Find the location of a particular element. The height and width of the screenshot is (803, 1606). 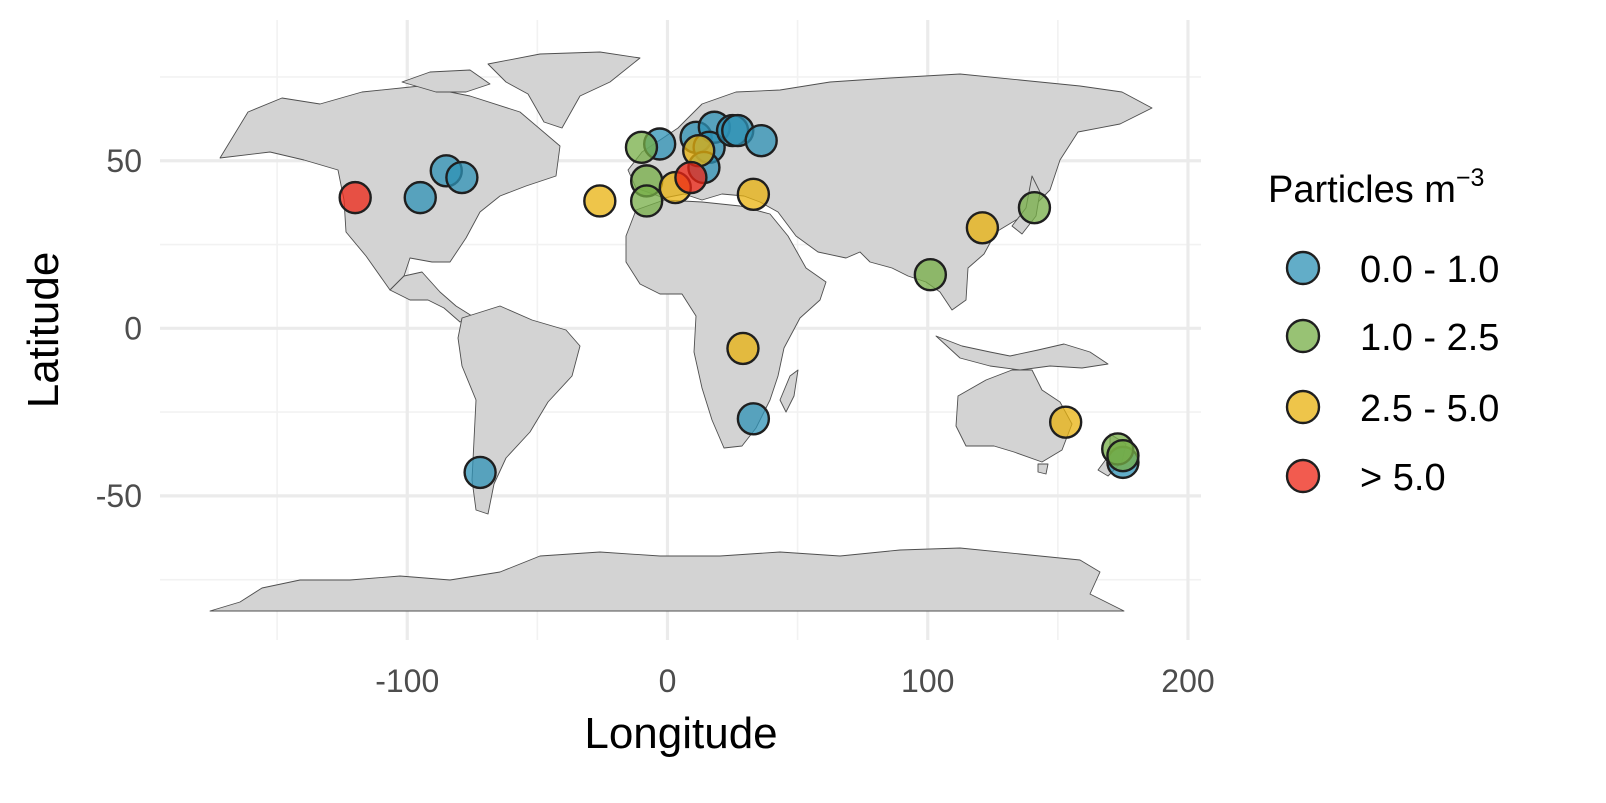

x-tick-label: 200 is located at coordinates (1187, 681).